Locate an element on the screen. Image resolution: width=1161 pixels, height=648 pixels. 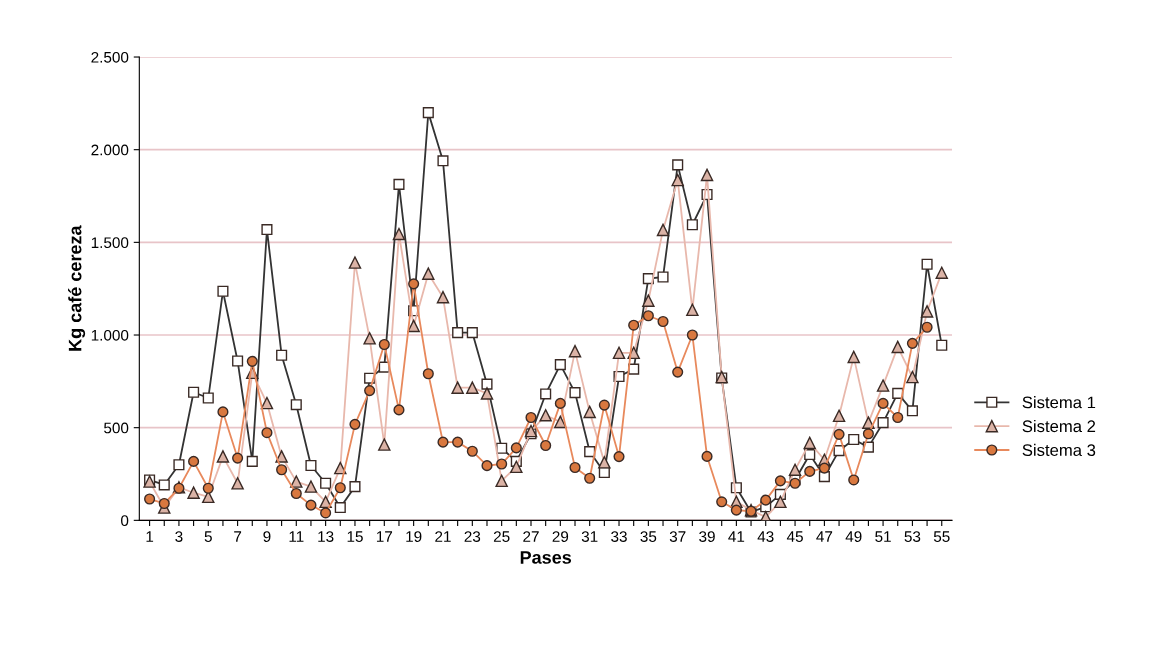
x-tick-label: 21 is located at coordinates (443, 536).